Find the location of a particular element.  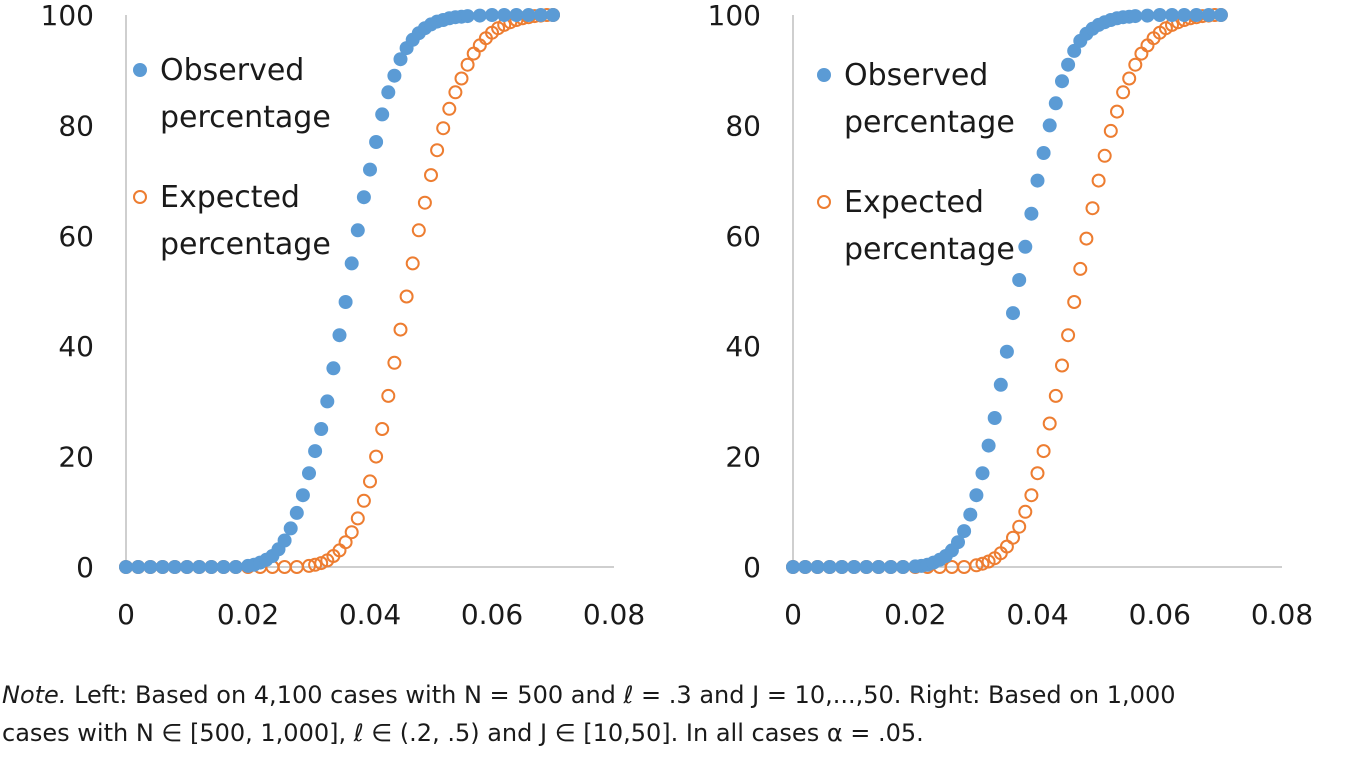

legend-label-observed: Observed is located at coordinates (232, 70).